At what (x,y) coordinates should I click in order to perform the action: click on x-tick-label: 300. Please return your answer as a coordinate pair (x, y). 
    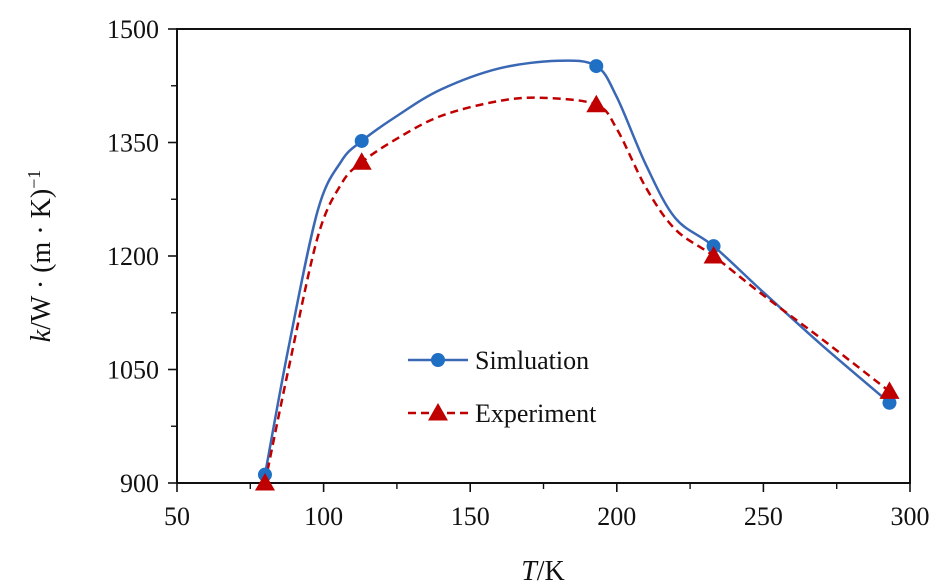
    Looking at the image, I should click on (910, 516).